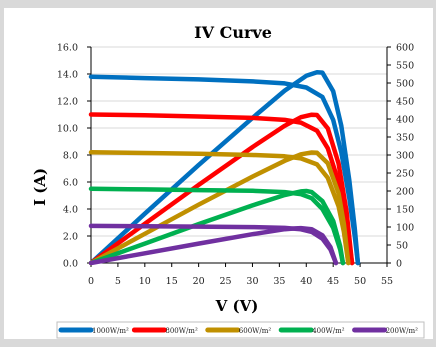 Image resolution: width=436 pixels, height=347 pixels. What do you see at coordinates (333, 281) in the screenshot?
I see `x-tick-label: 45` at bounding box center [333, 281].